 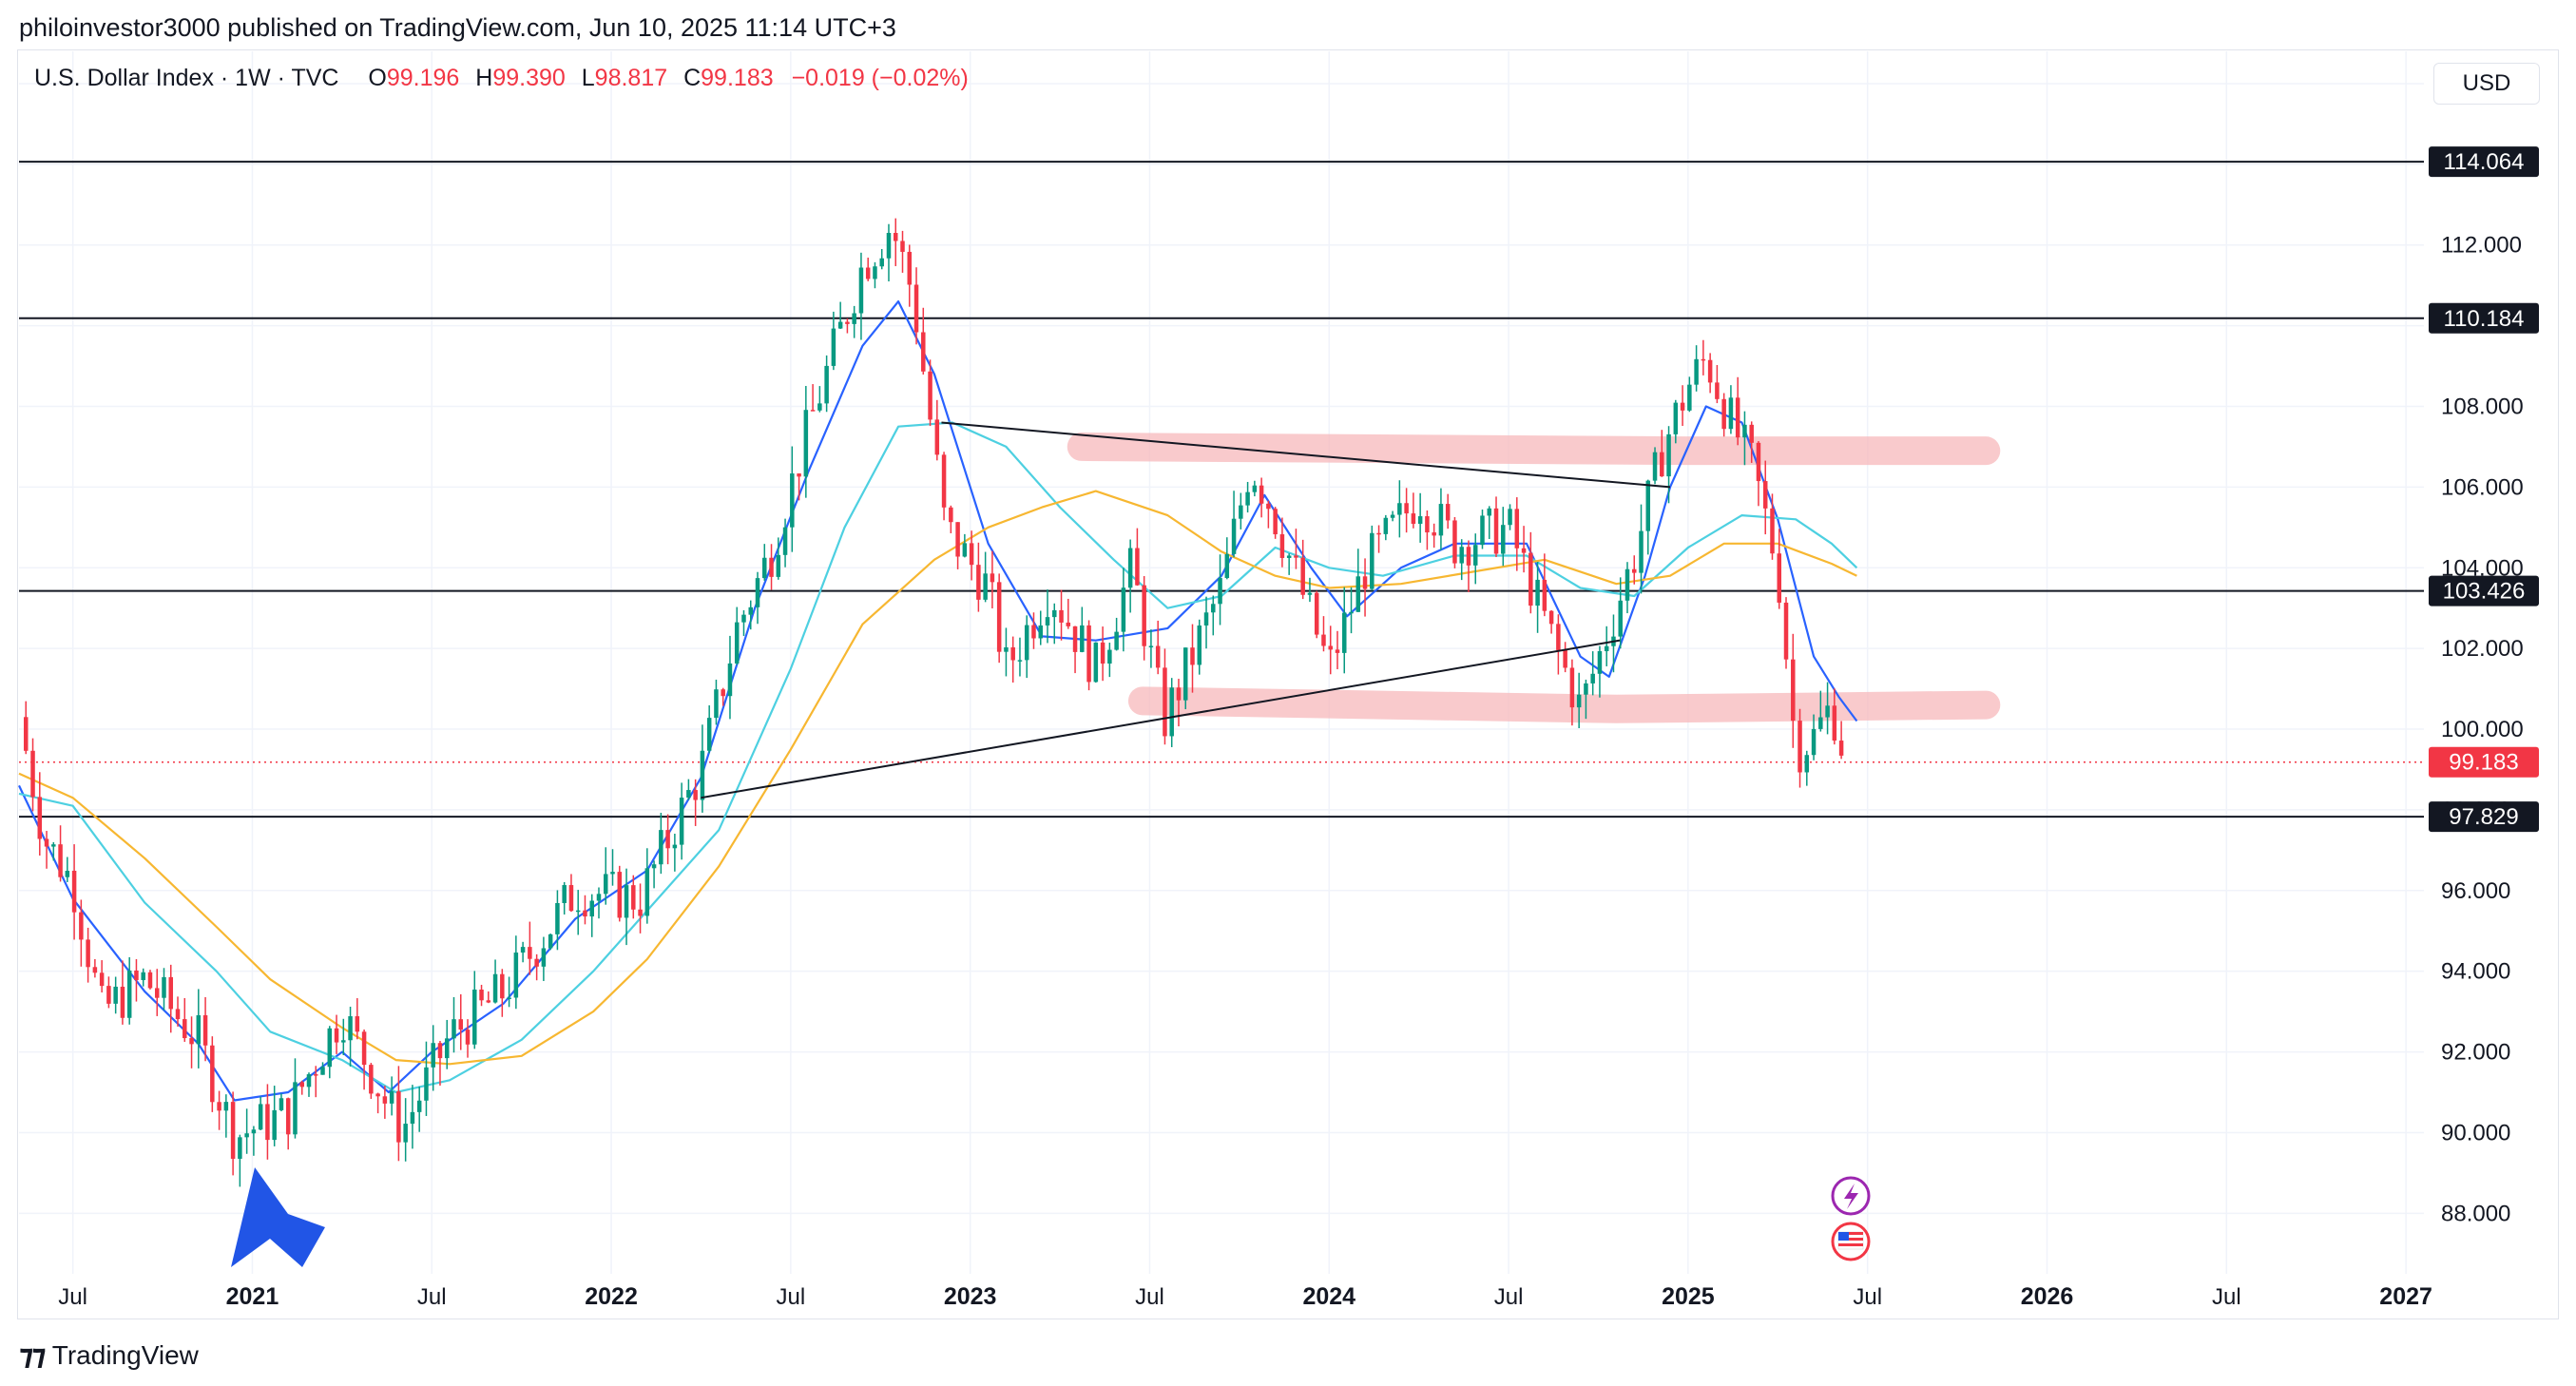 I want to click on currency-button: USD, so click(x=2486, y=84).